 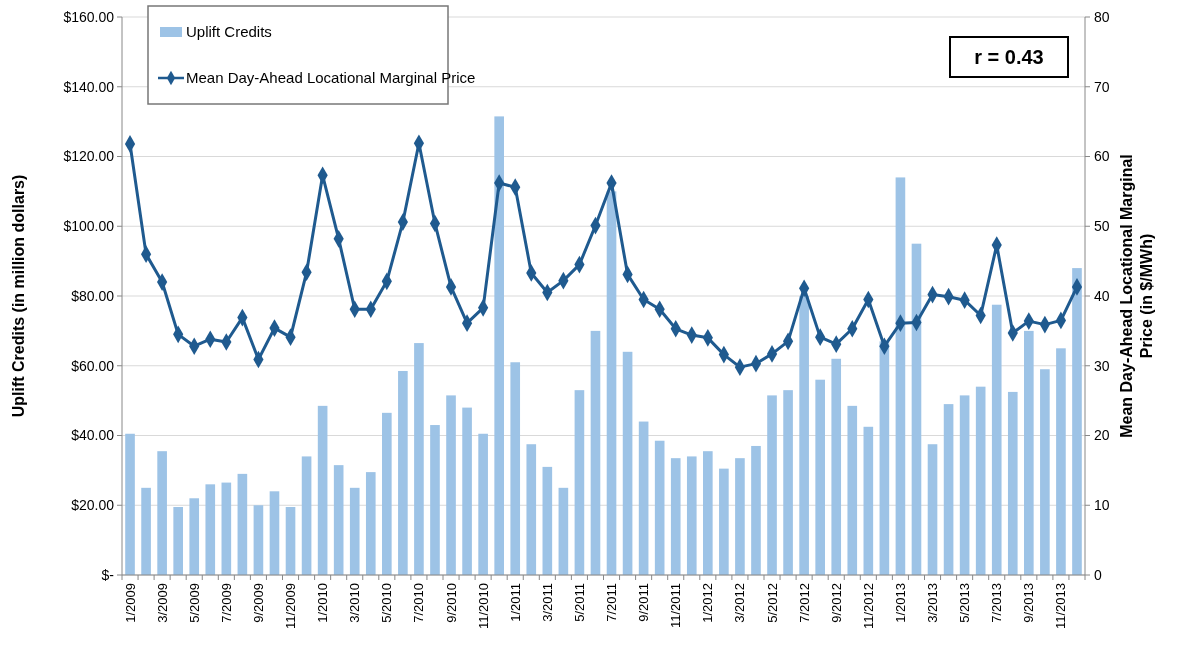 What do you see at coordinates (1102, 226) in the screenshot?
I see `y2-tick-label: 50` at bounding box center [1102, 226].